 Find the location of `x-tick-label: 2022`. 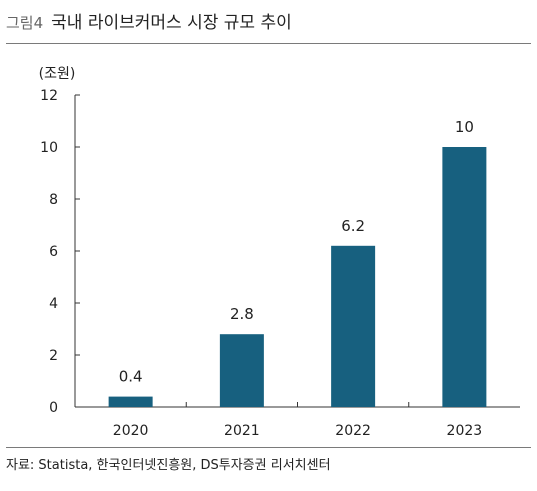

x-tick-label: 2022 is located at coordinates (353, 431).